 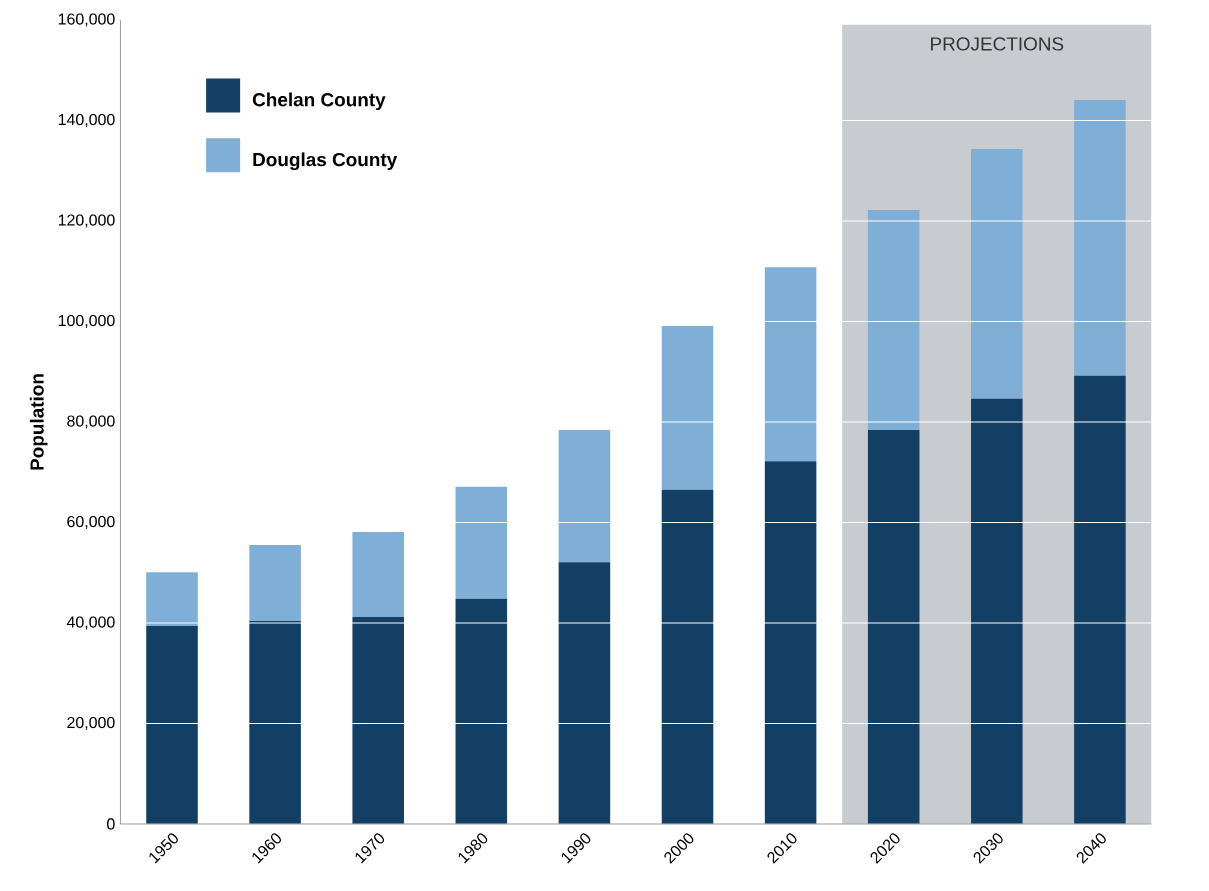 I want to click on y-tick-label: 20,000, so click(x=91, y=723).